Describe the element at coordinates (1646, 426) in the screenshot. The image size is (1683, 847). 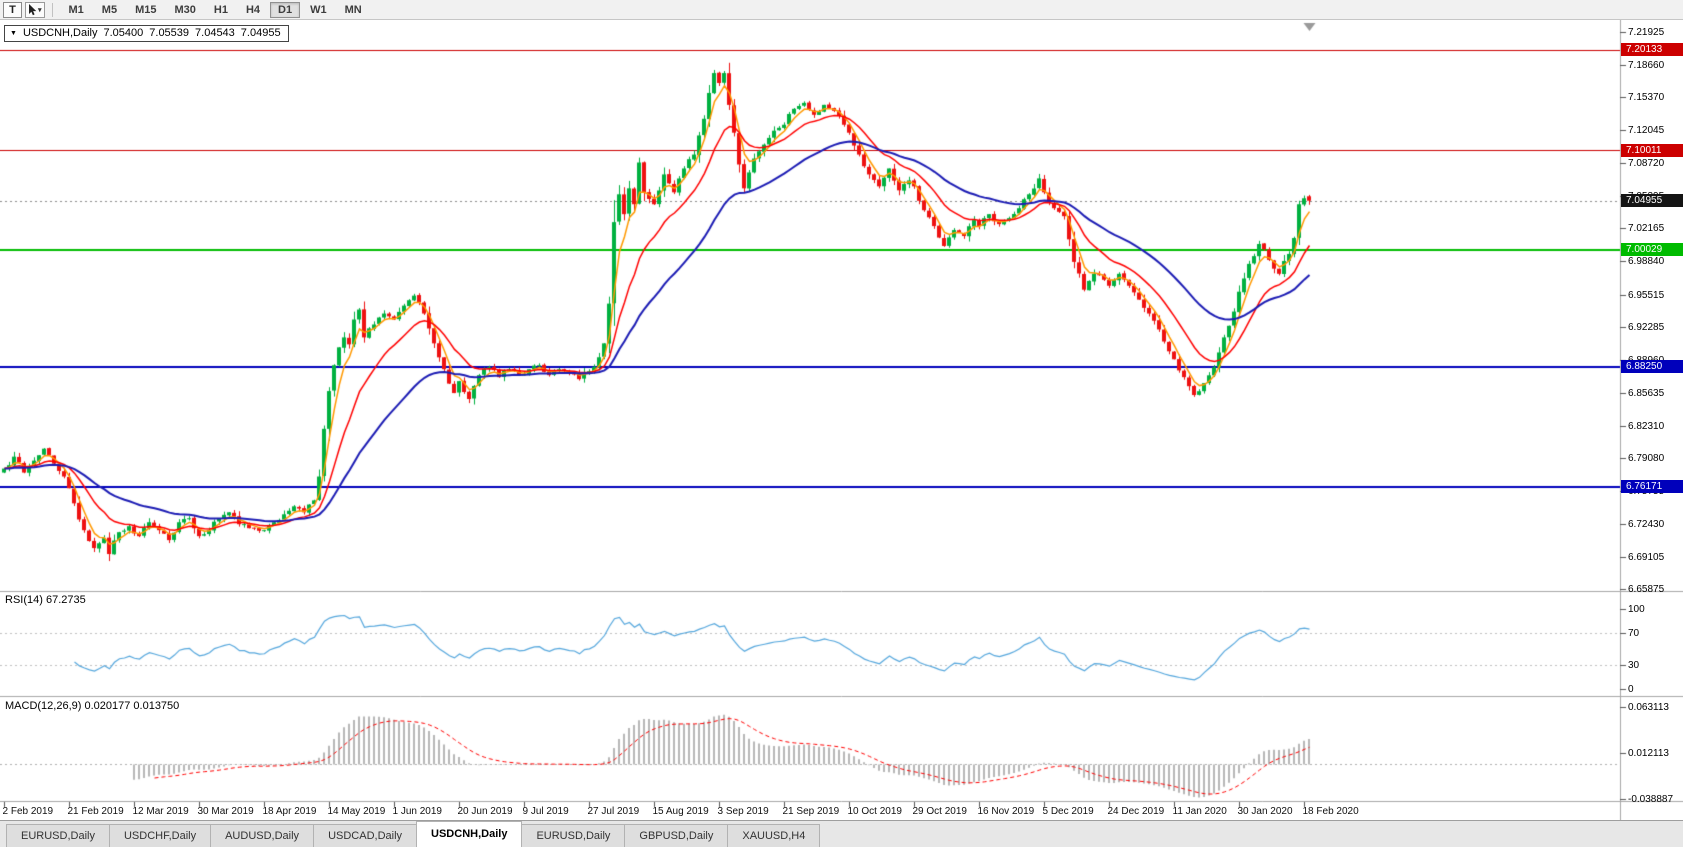
I see `price-scale-label: 6.82310` at that location.